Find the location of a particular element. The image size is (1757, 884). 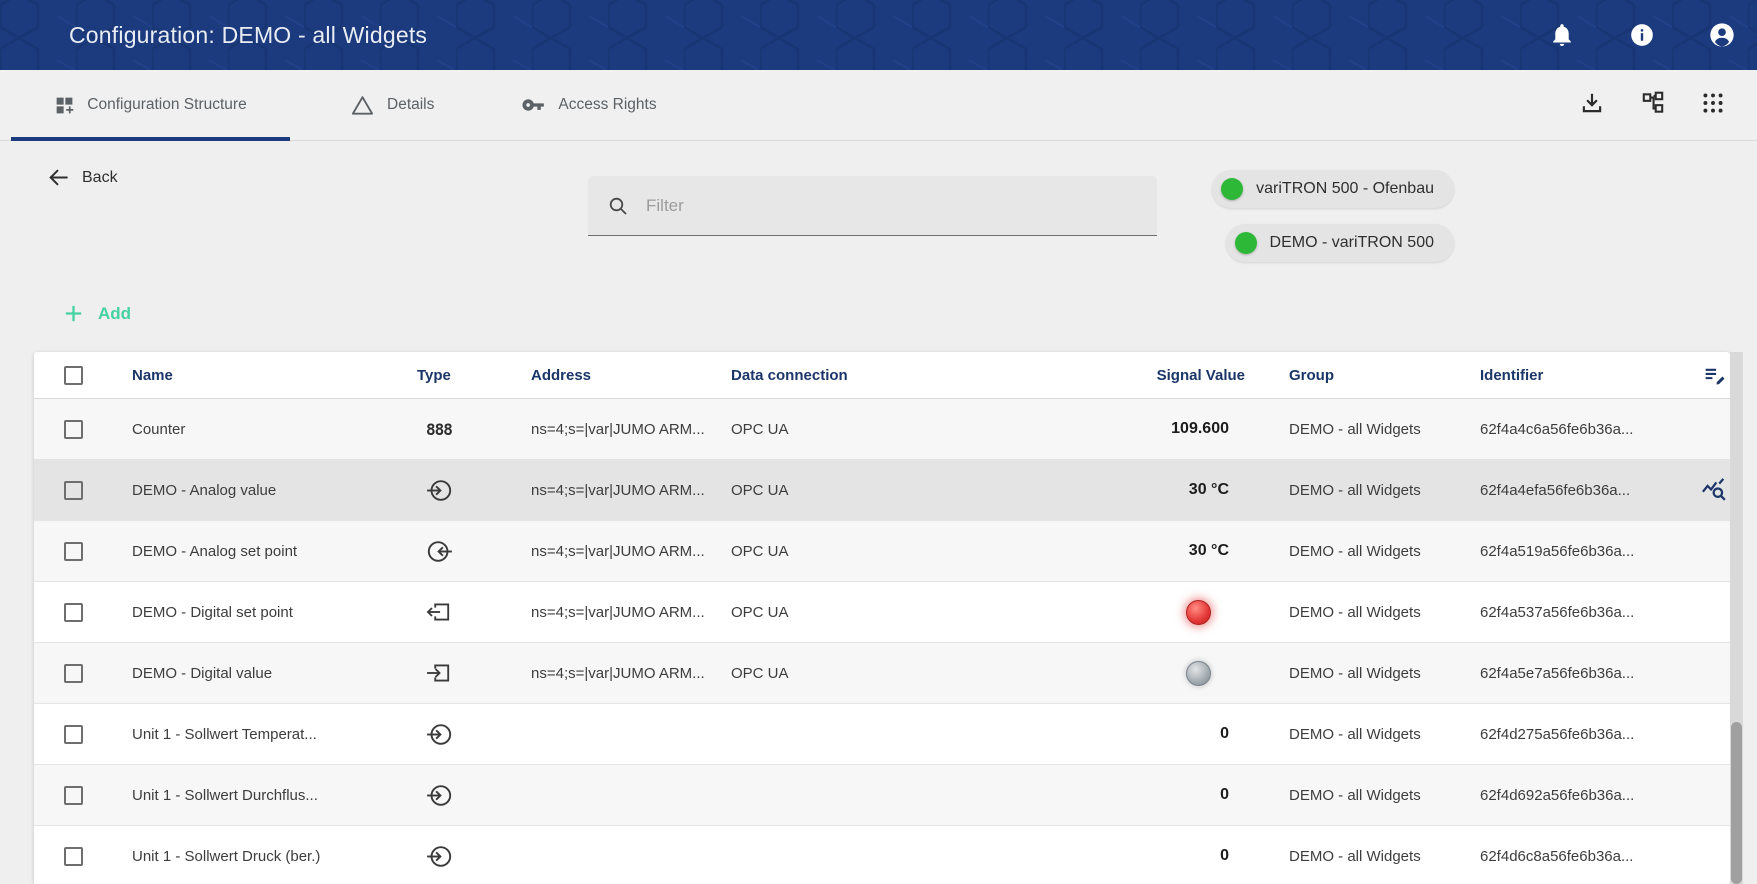

row-signal-value: 109.600 is located at coordinates (1200, 428).